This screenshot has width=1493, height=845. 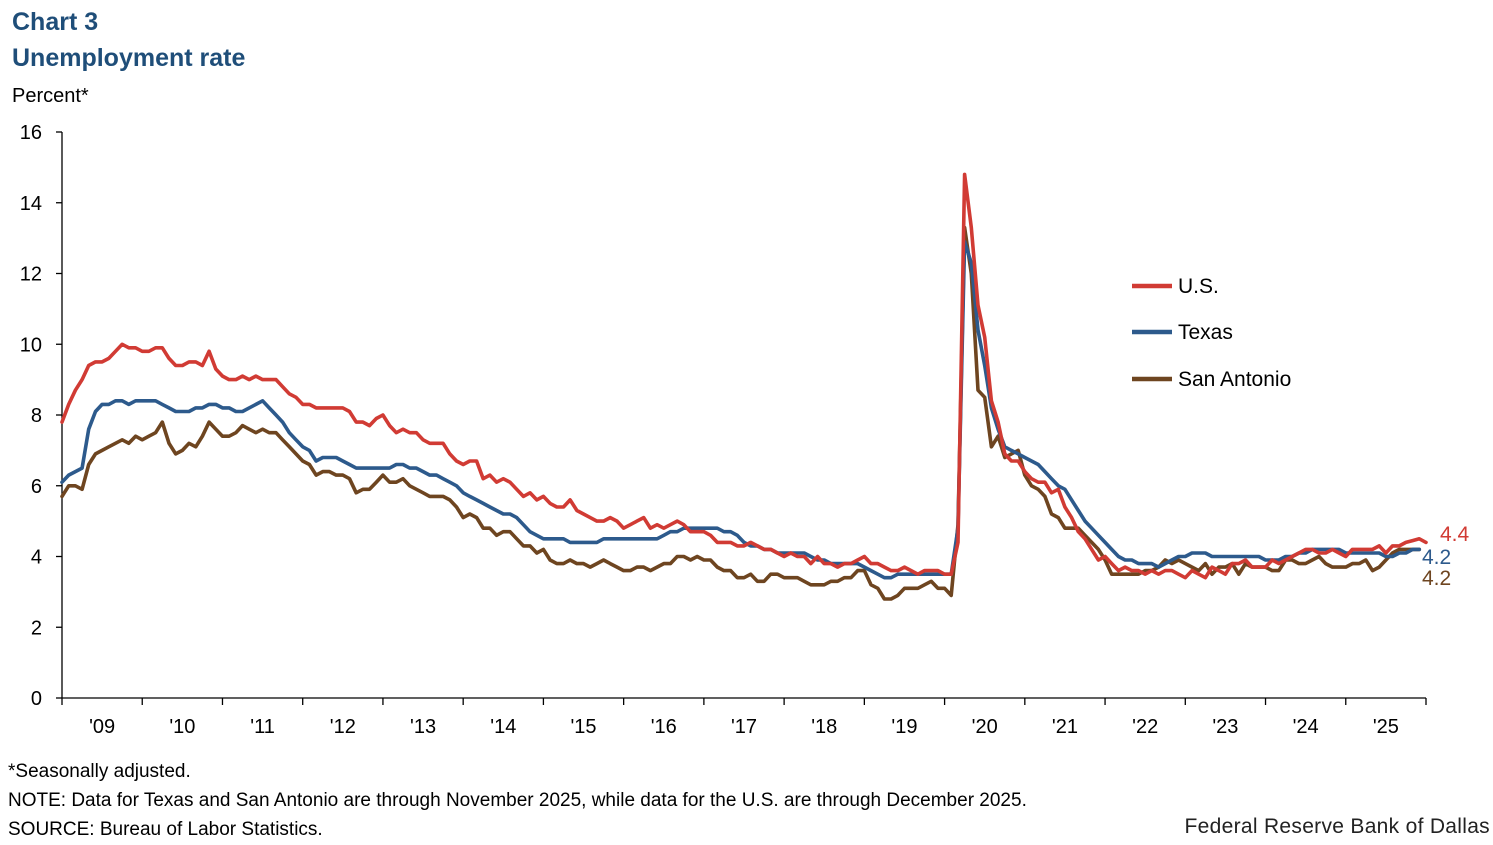 What do you see at coordinates (50, 96) in the screenshot?
I see `y-axis-unit-label: Percent*` at bounding box center [50, 96].